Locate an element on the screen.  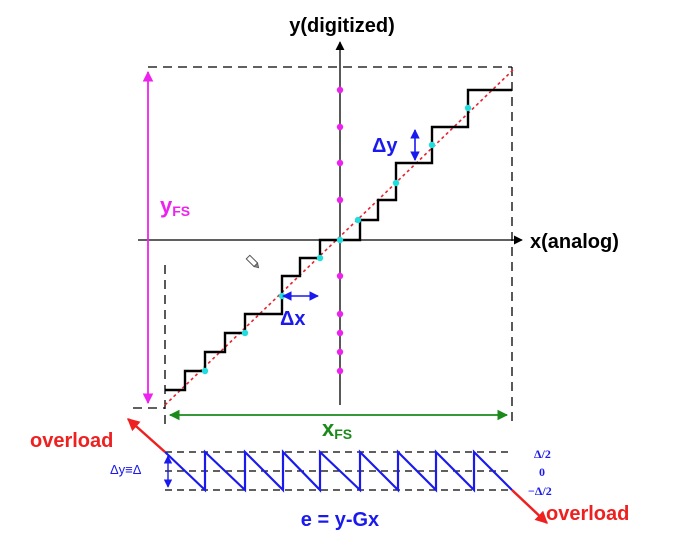
overload-right-label: overload is located at coordinates (587, 514).